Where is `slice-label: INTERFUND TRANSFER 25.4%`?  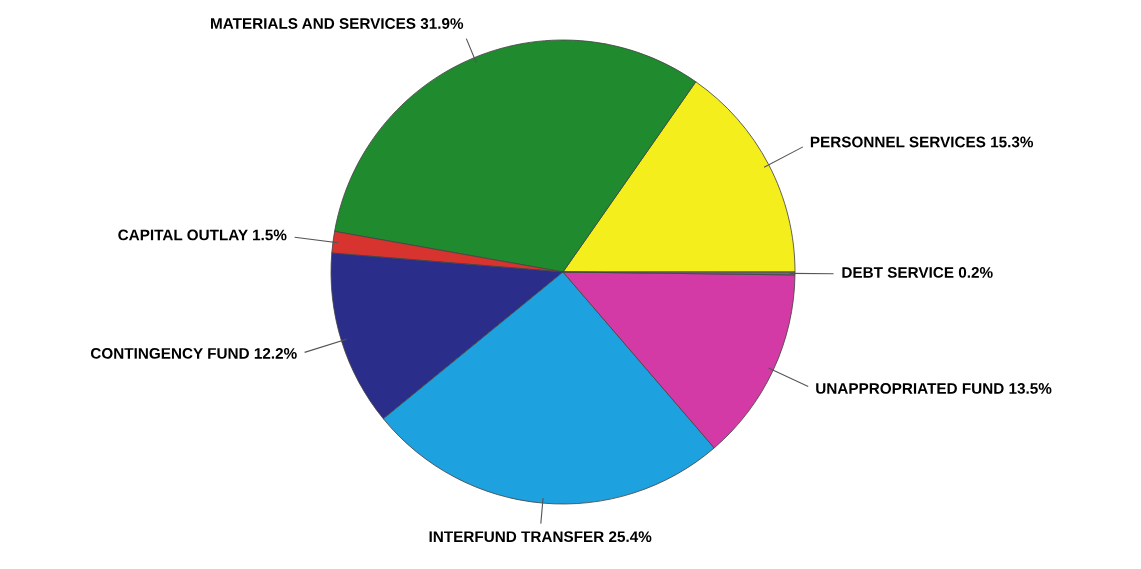
slice-label: INTERFUND TRANSFER 25.4% is located at coordinates (540, 537).